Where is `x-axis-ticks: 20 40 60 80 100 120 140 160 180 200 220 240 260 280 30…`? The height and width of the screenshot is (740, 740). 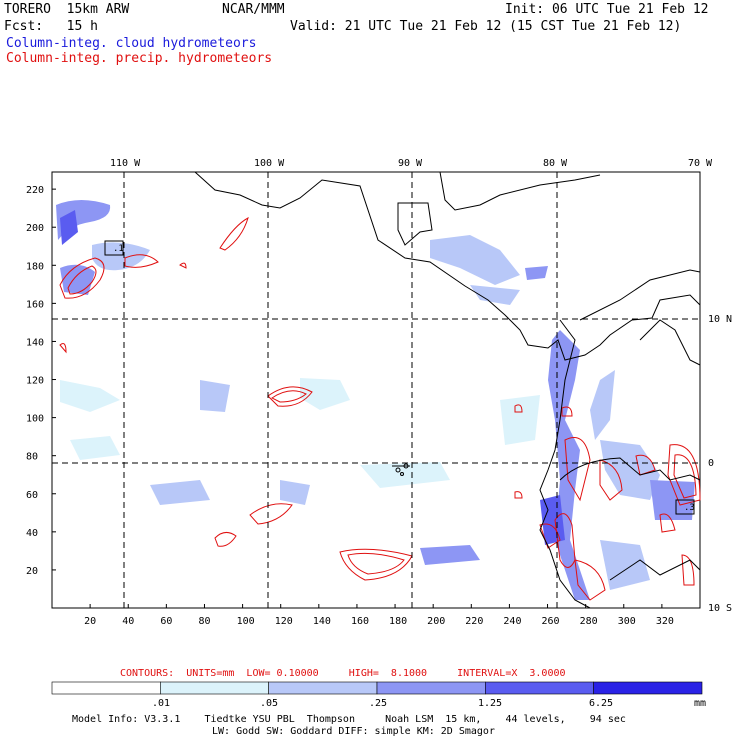
x-axis-ticks: 20 40 60 80 100 120 140 160 180 200 220 240 260 280 30… is located at coordinates (379, 615).